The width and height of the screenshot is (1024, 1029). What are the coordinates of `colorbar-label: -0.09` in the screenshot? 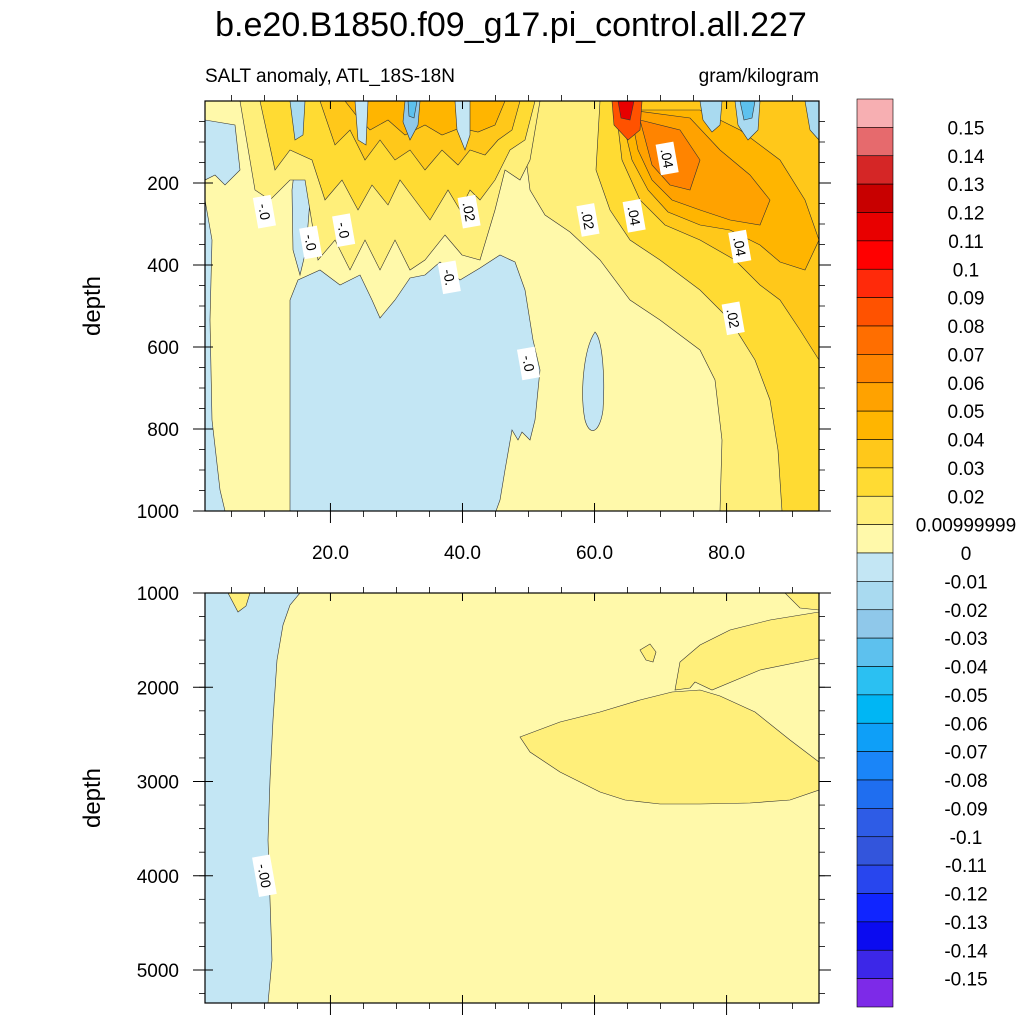 It's located at (965, 809).